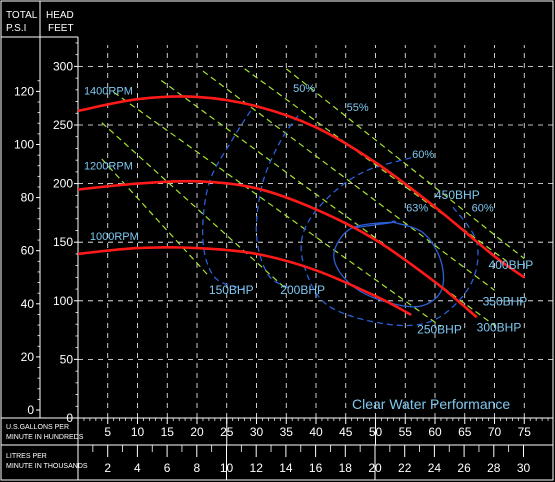 This screenshot has height=482, width=555. Describe the element at coordinates (316, 432) in the screenshot. I see `gpm-tick-label: 40` at that location.